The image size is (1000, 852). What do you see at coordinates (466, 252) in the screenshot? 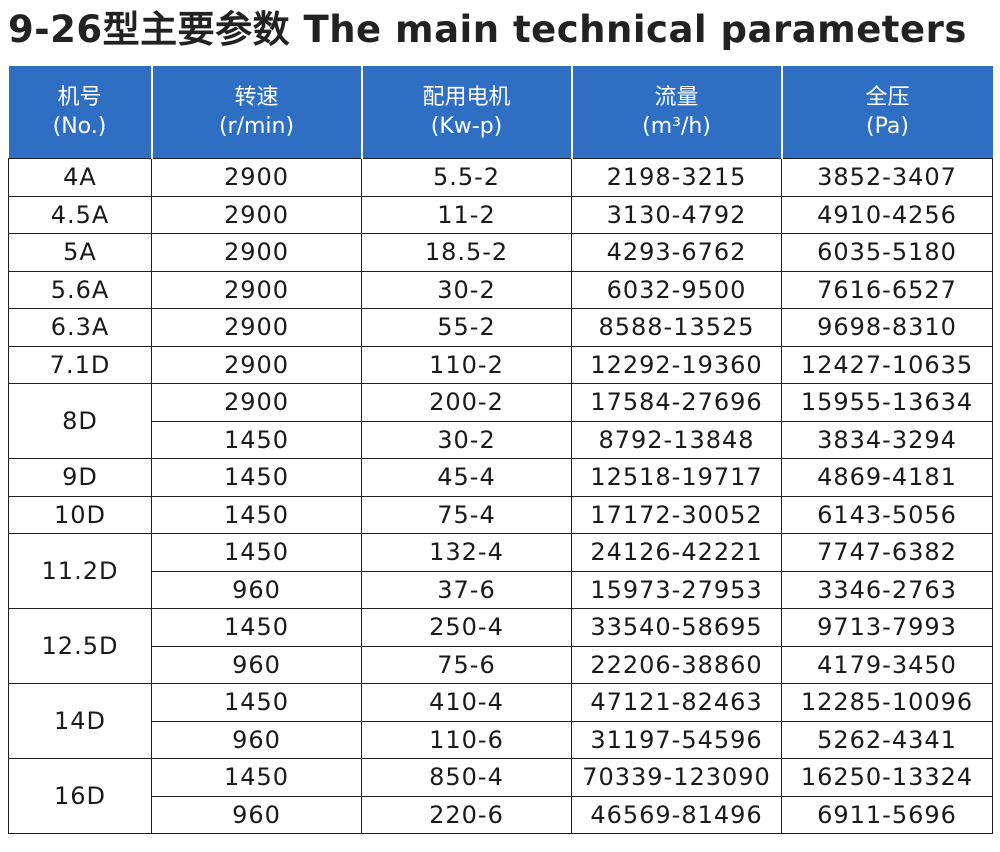
I see `cell-motor: 18.5-2` at bounding box center [466, 252].